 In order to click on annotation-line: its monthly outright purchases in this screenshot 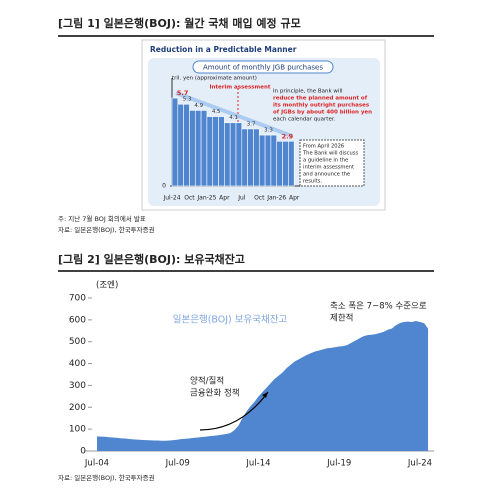, I will do `click(321, 106)`.